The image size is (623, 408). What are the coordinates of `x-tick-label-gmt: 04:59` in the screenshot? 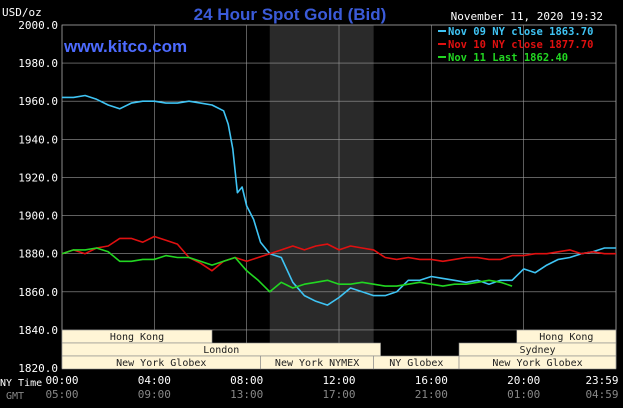 It's located at (601, 394).